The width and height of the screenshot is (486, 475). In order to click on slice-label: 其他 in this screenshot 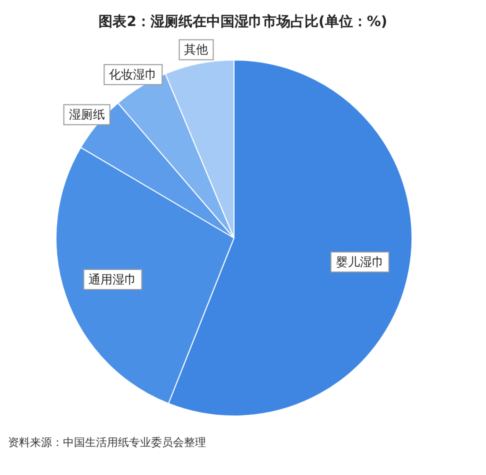, I will do `click(196, 49)`.